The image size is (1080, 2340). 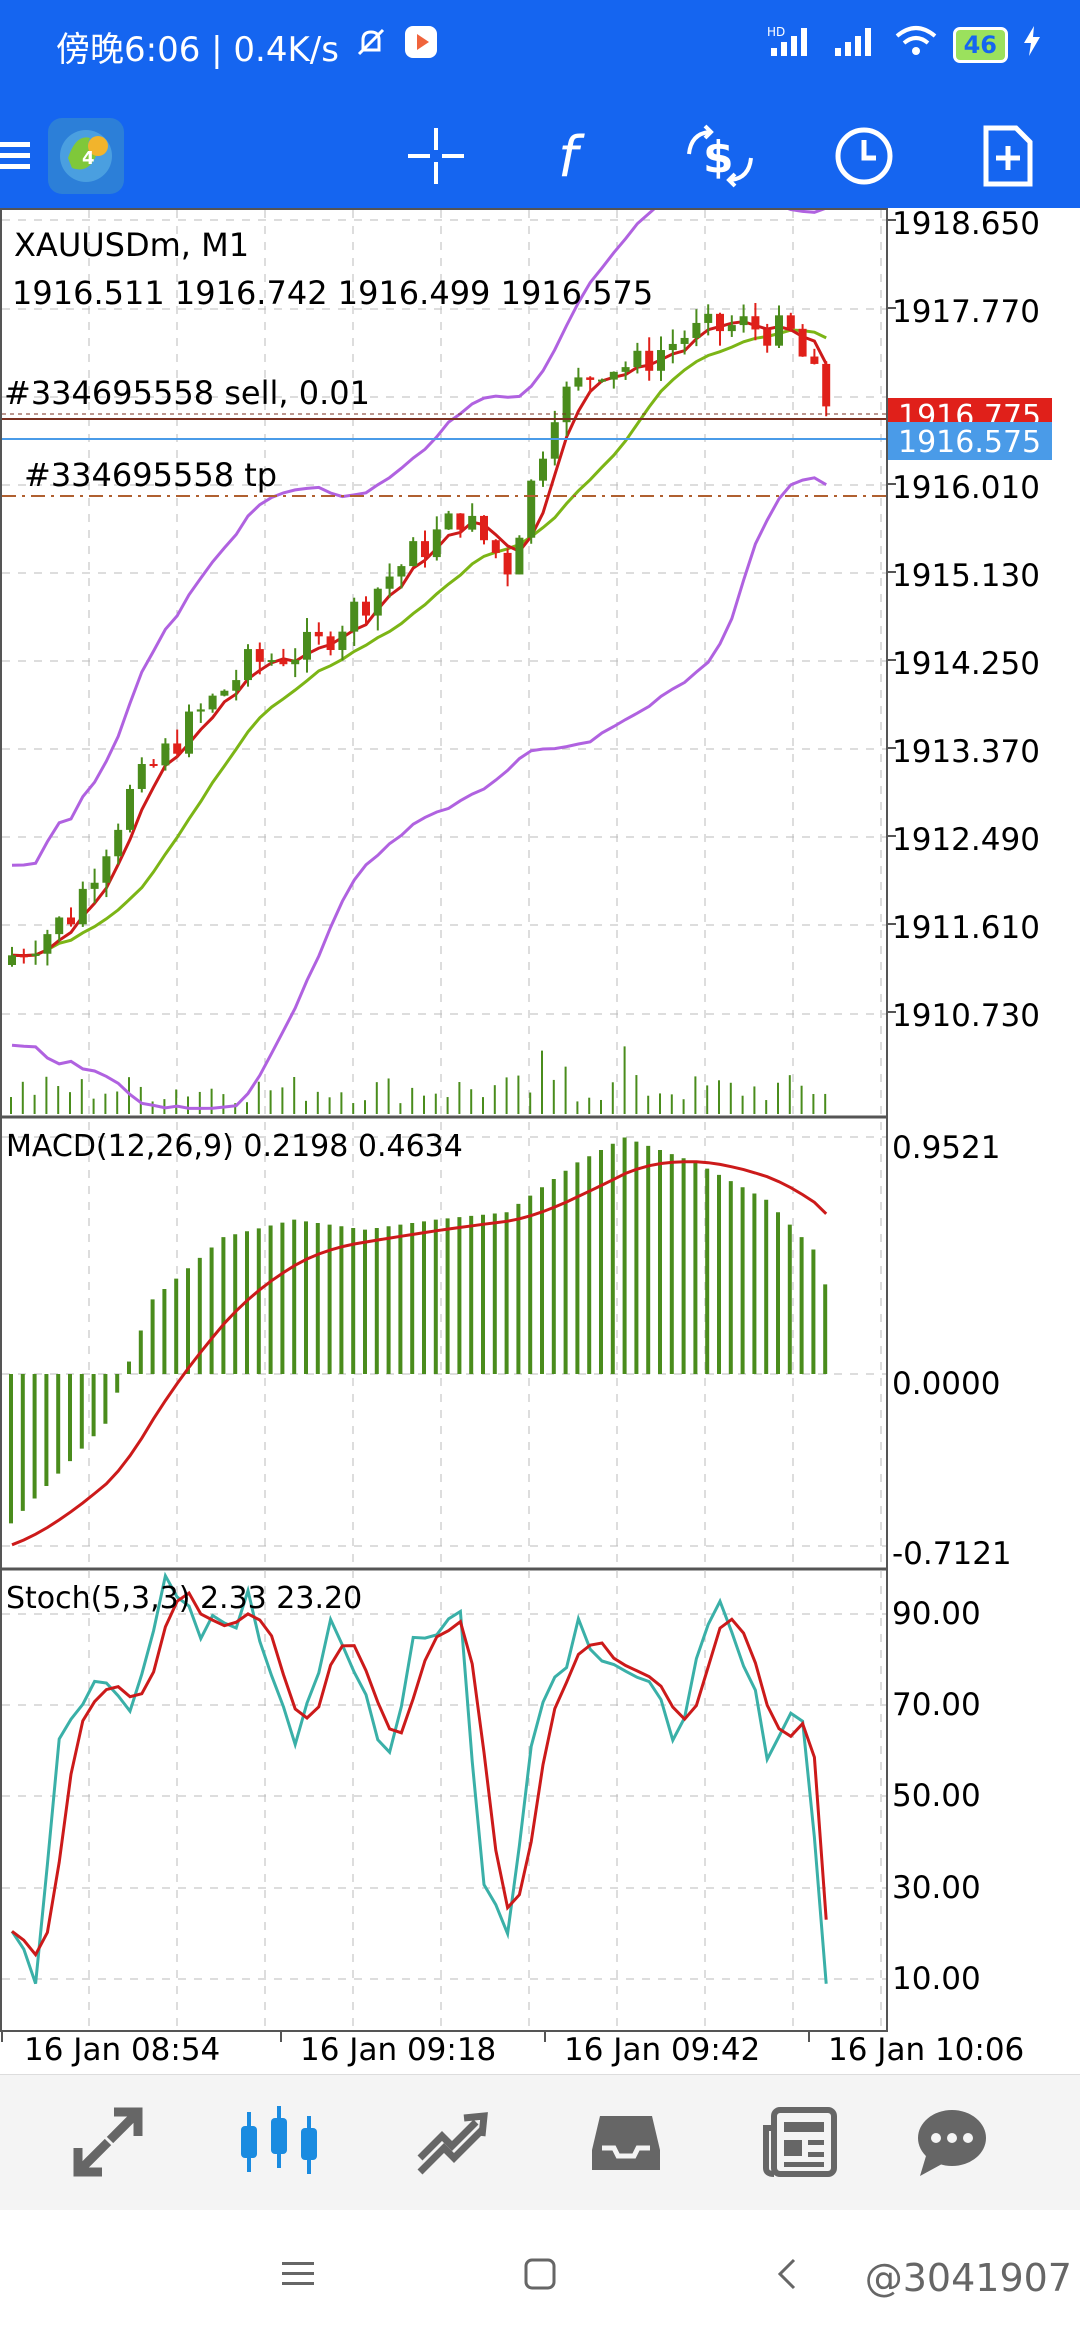 I want to click on top-toolbar: 4 f $, so click(x=540, y=152).